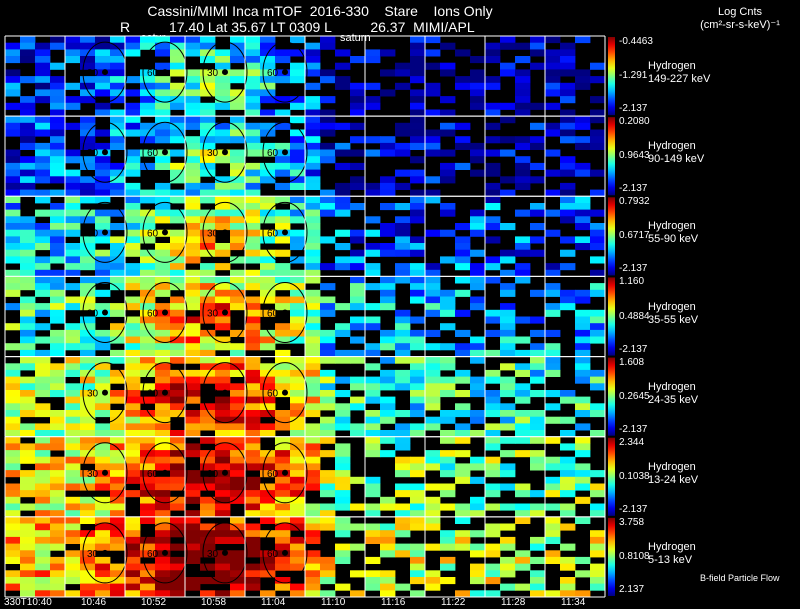 The width and height of the screenshot is (800, 609). Describe the element at coordinates (273, 602) in the screenshot. I see `time-tick-label: 11:04` at that location.